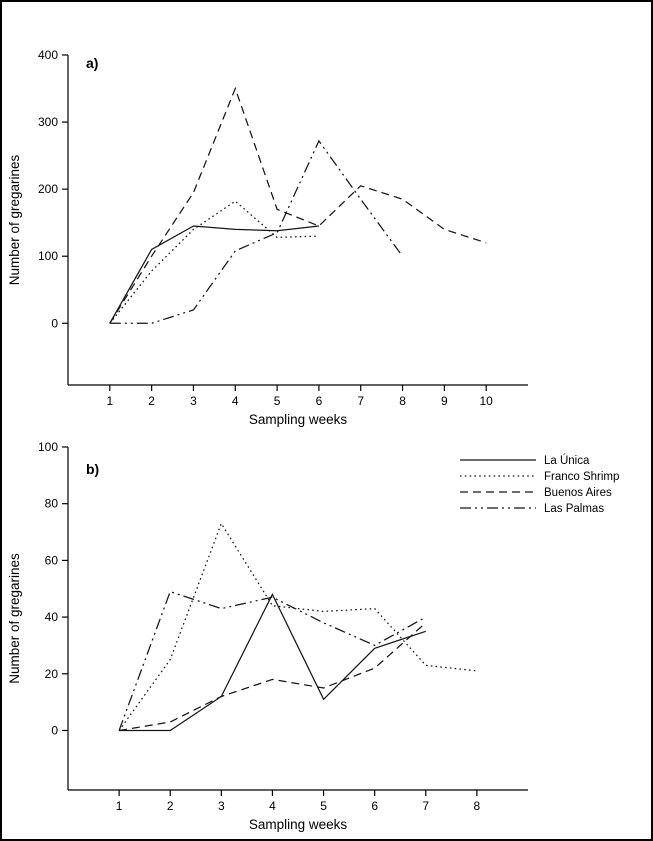  Describe the element at coordinates (119, 806) in the screenshot. I see `panel-b-x-tick-label: 1` at that location.